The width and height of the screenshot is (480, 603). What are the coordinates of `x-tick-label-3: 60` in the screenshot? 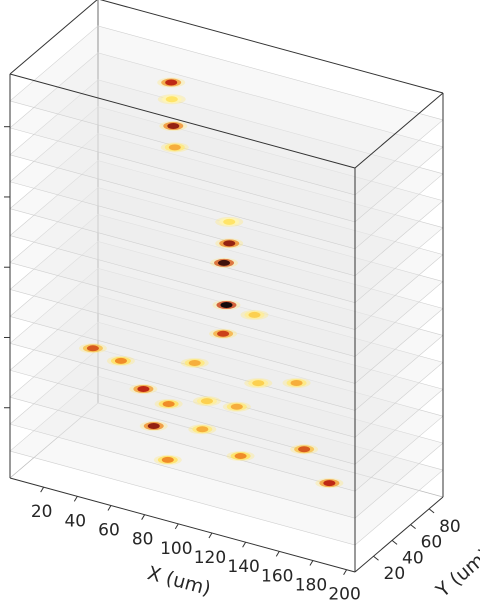 It's located at (109, 531).